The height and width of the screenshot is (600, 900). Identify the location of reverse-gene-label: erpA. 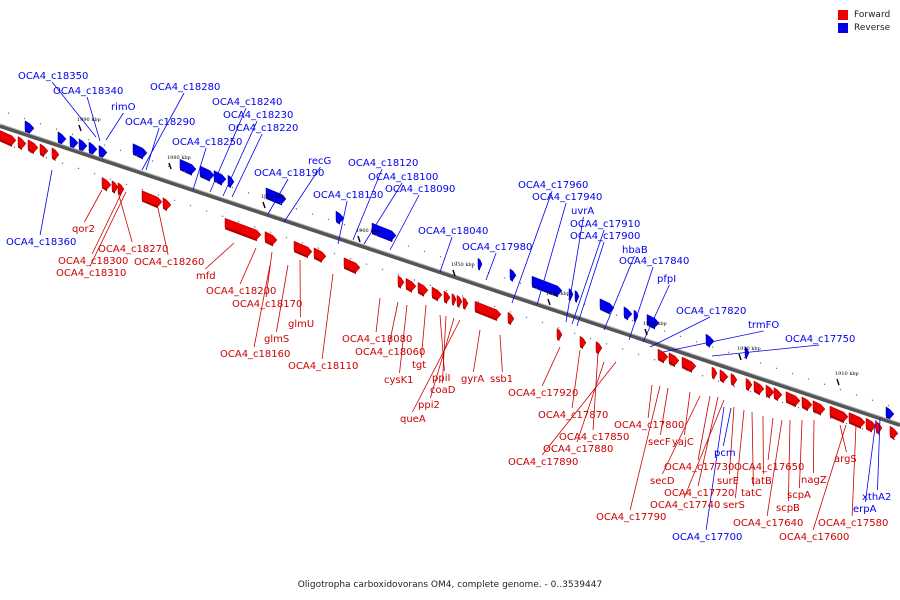
(865, 509).